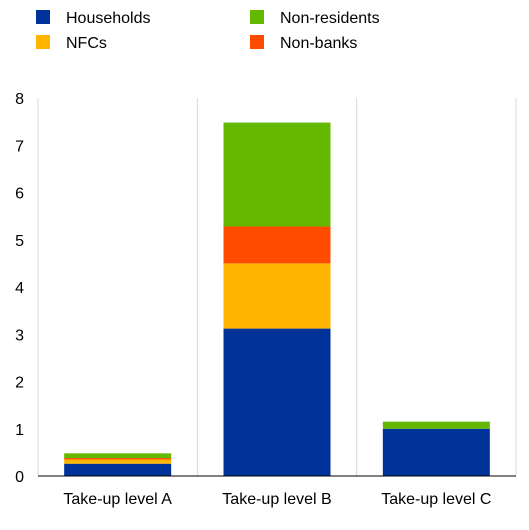 This screenshot has height=530, width=529. Describe the element at coordinates (19, 477) in the screenshot. I see `y-tick-label: 0` at that location.